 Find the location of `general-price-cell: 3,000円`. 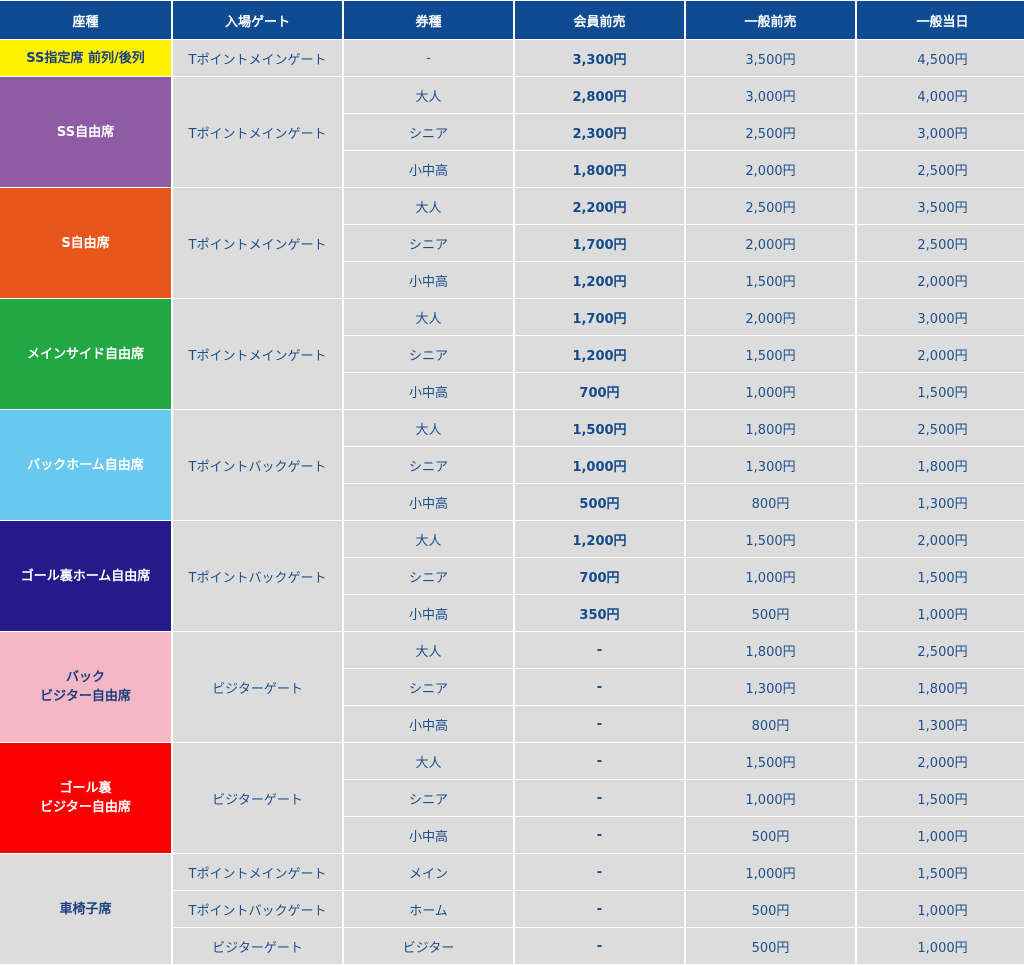

general-price-cell: 3,000円 is located at coordinates (770, 95).